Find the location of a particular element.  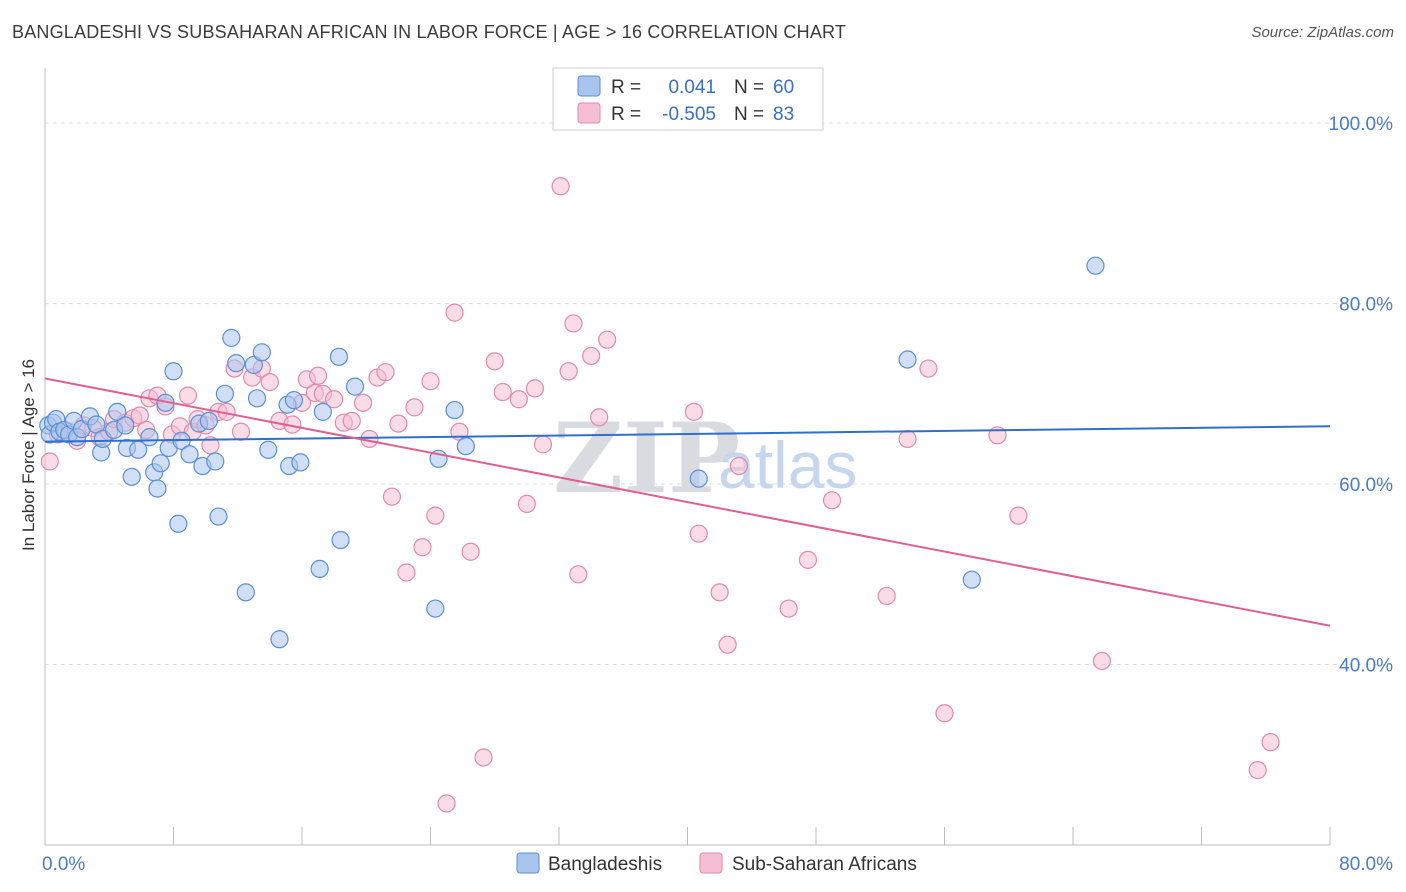

bottom-legend-label-subsaharan: Sub-Saharan Africans is located at coordinates (824, 864).